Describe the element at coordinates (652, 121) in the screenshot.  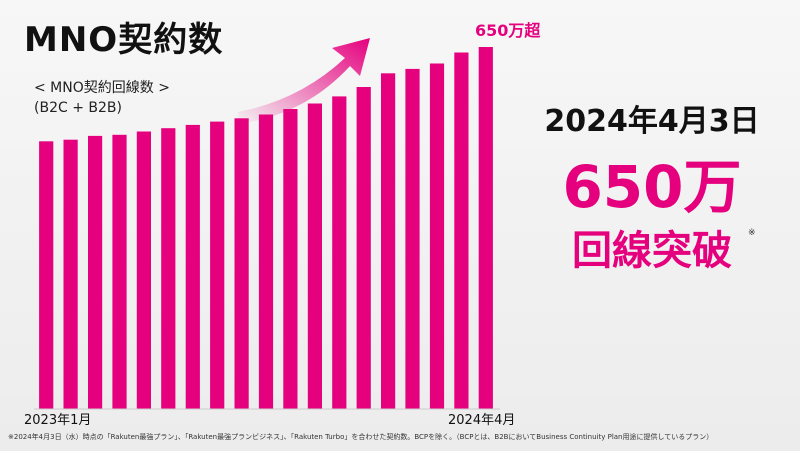
I see `announcement-date: 2024年4月3日` at that location.